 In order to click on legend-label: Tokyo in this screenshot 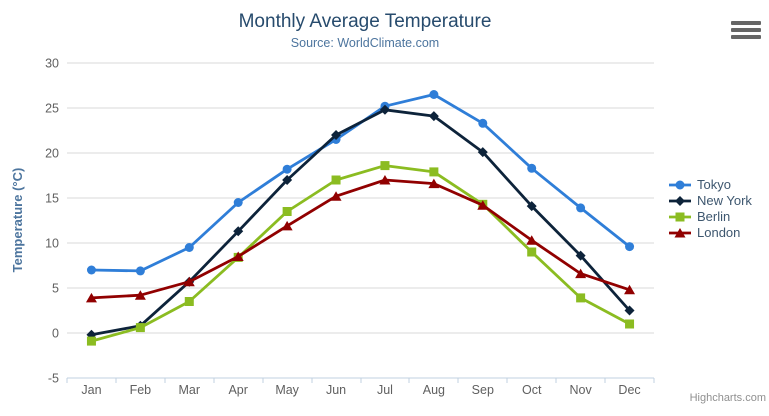, I will do `click(714, 184)`.